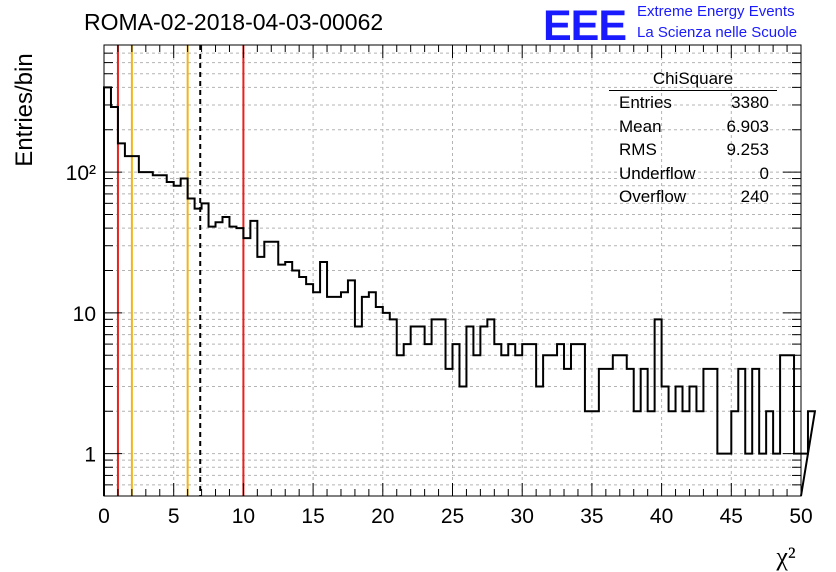 The width and height of the screenshot is (836, 572). I want to click on x-axis-label: χ², so click(785, 556).